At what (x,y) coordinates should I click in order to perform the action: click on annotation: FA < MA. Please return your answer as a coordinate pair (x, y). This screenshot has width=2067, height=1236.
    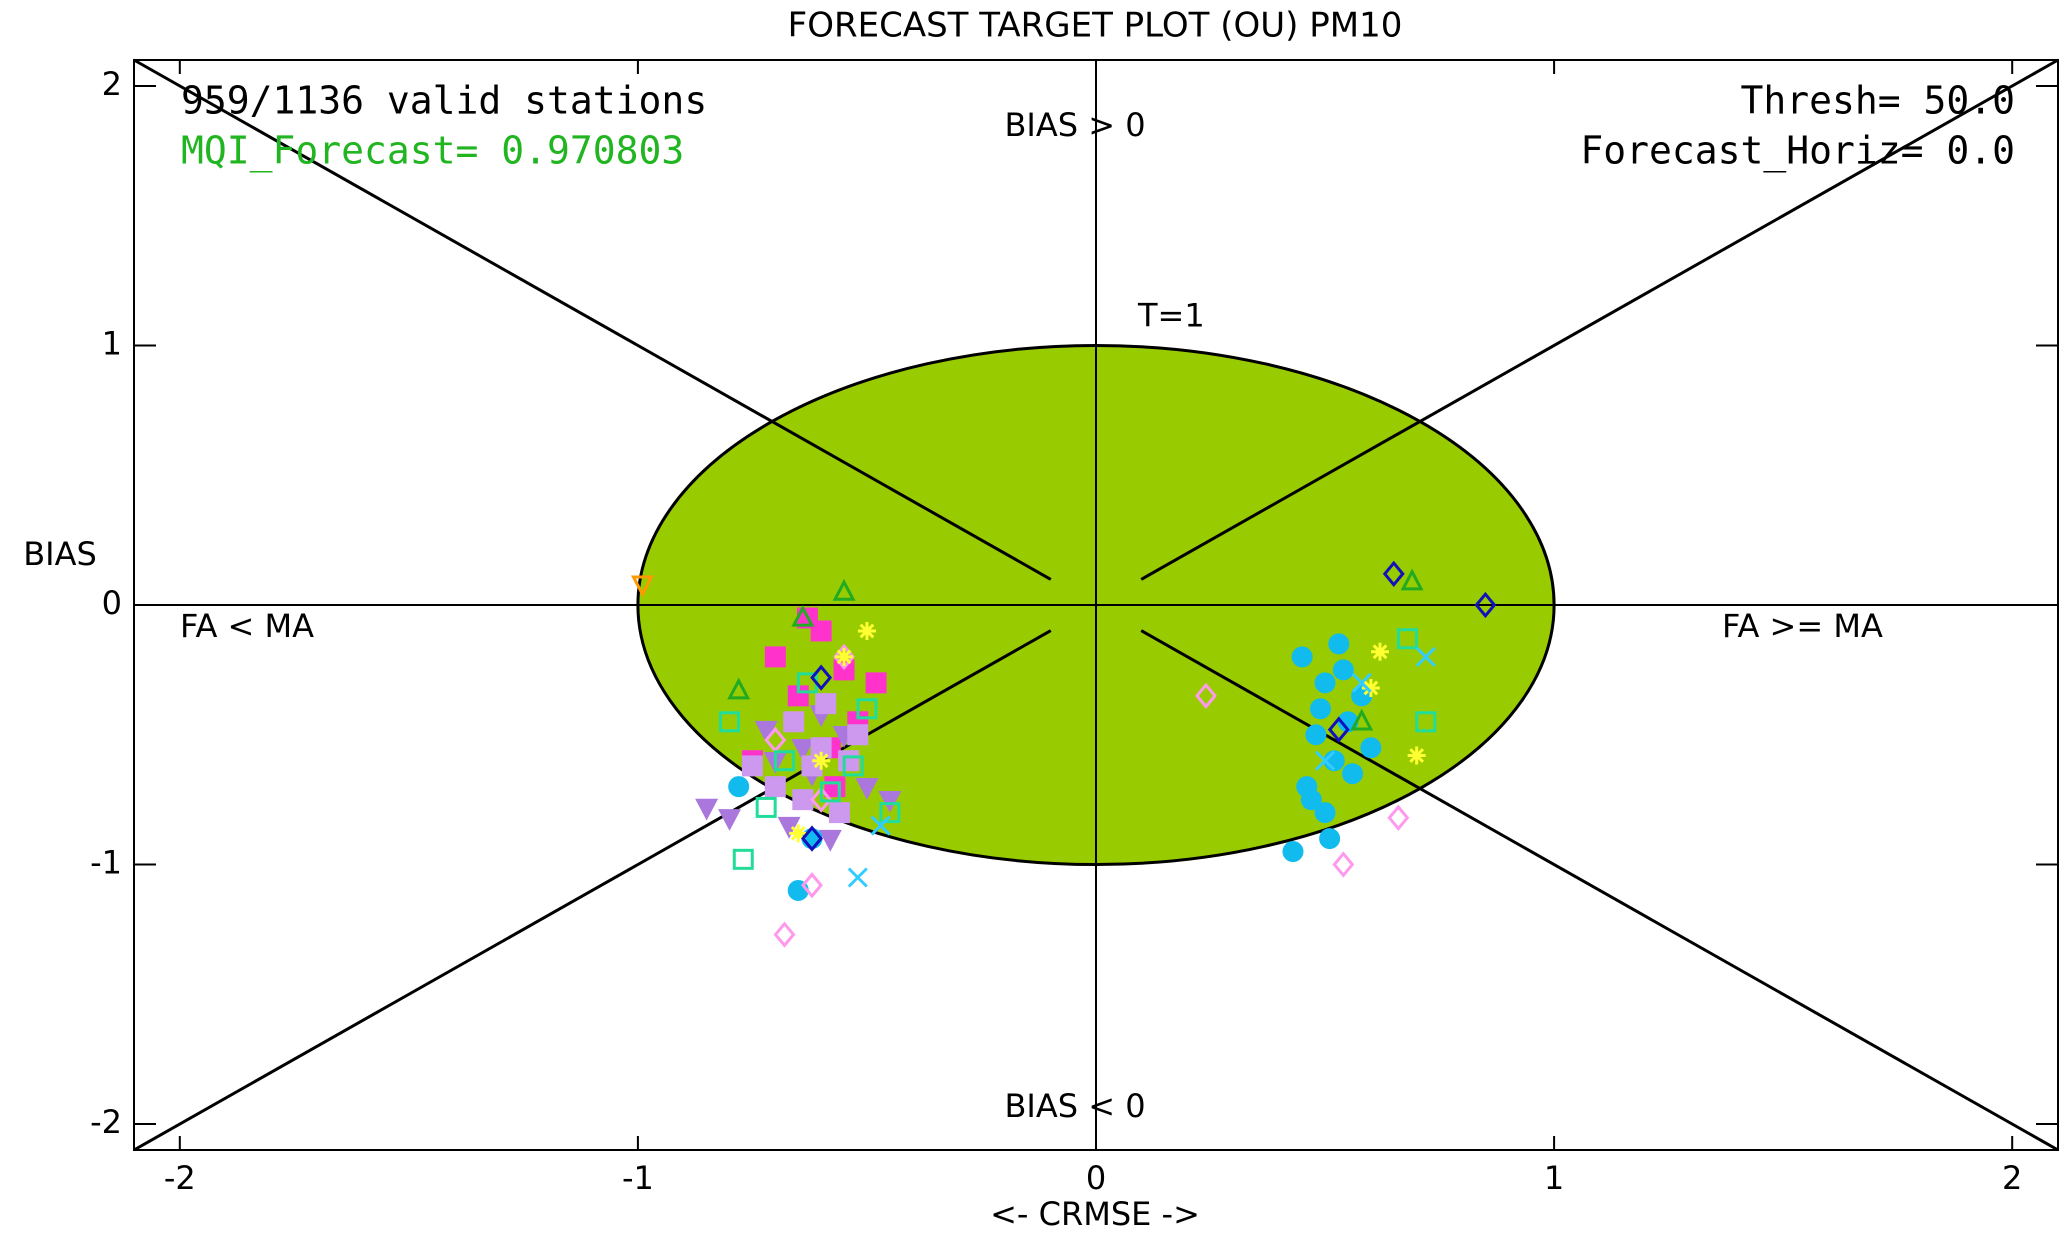
    Looking at the image, I should click on (247, 626).